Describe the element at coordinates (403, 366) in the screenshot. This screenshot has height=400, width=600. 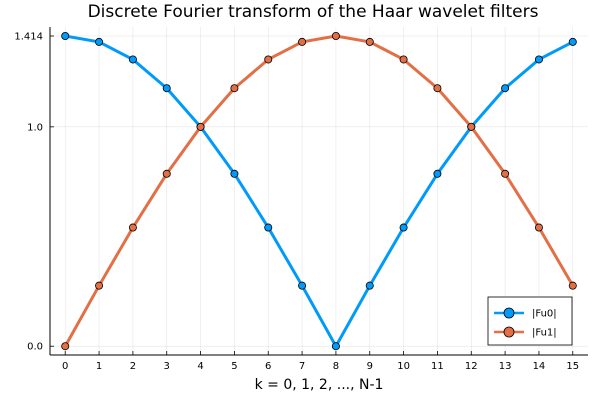
I see `x-tick-label-10: 10` at that location.